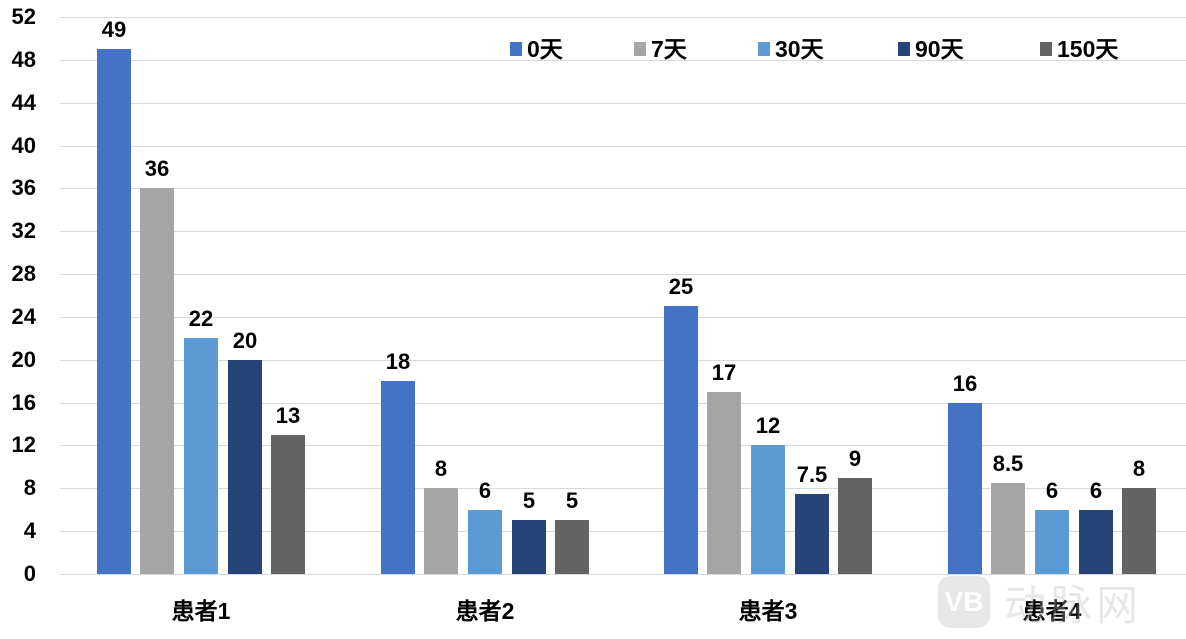  I want to click on legend-label: 7天, so click(669, 49).